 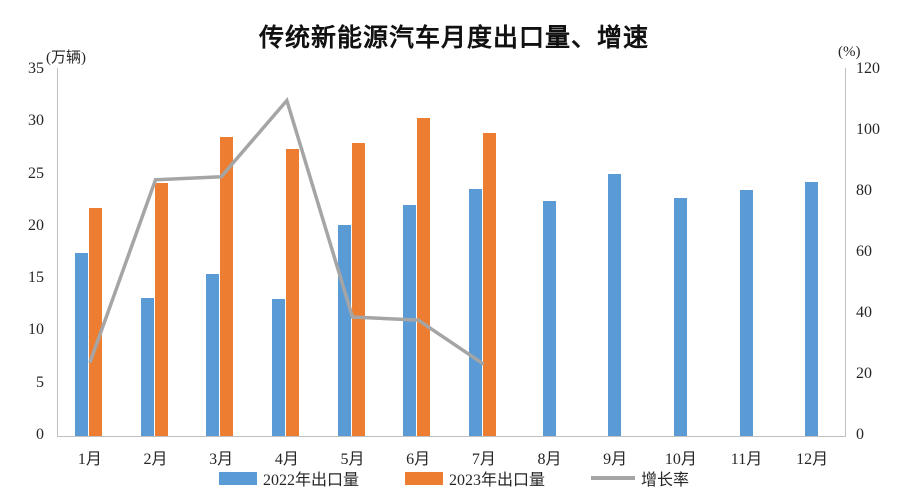 What do you see at coordinates (310, 480) in the screenshot?
I see `legend-label-2022: 2022年出口量` at bounding box center [310, 480].